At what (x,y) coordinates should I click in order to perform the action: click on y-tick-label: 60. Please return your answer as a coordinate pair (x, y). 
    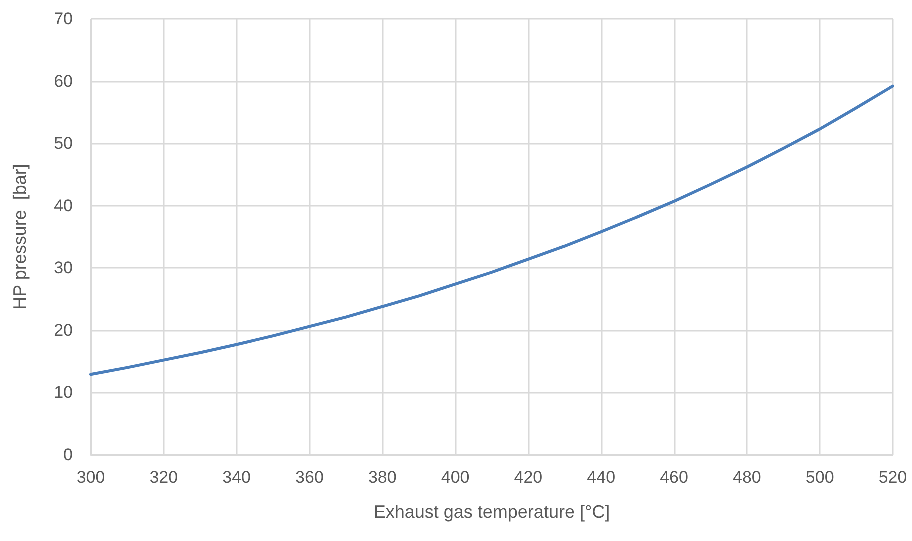
    Looking at the image, I should click on (63, 81).